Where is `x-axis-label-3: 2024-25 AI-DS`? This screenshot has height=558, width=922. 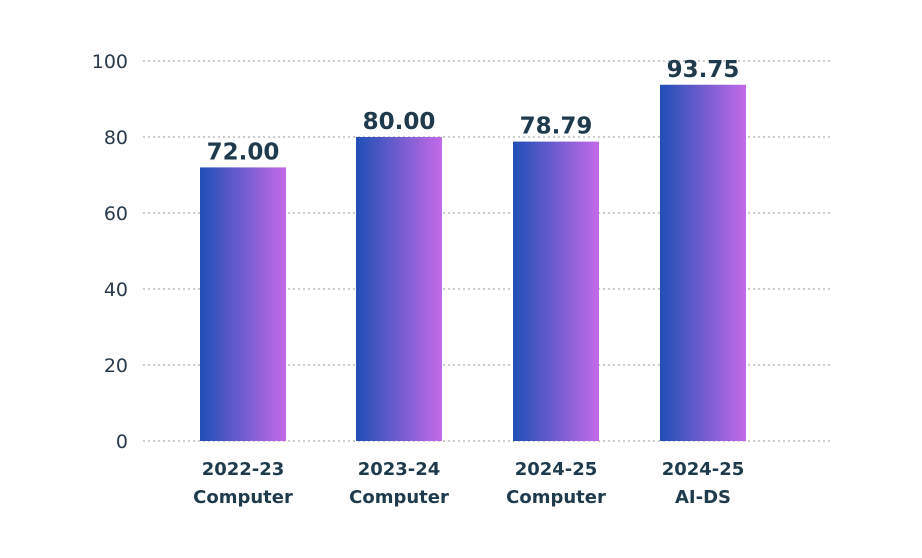 x-axis-label-3: 2024-25 AI-DS is located at coordinates (703, 483).